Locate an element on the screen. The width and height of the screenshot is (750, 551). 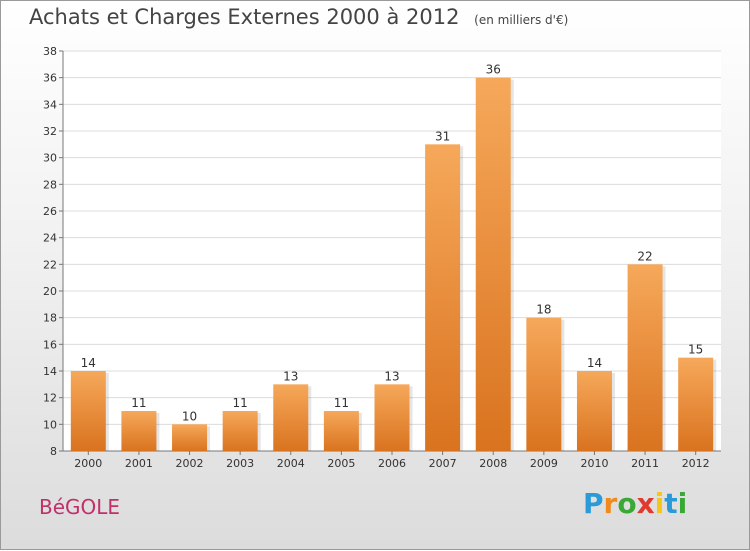
logo-letter: r is located at coordinates (610, 503).